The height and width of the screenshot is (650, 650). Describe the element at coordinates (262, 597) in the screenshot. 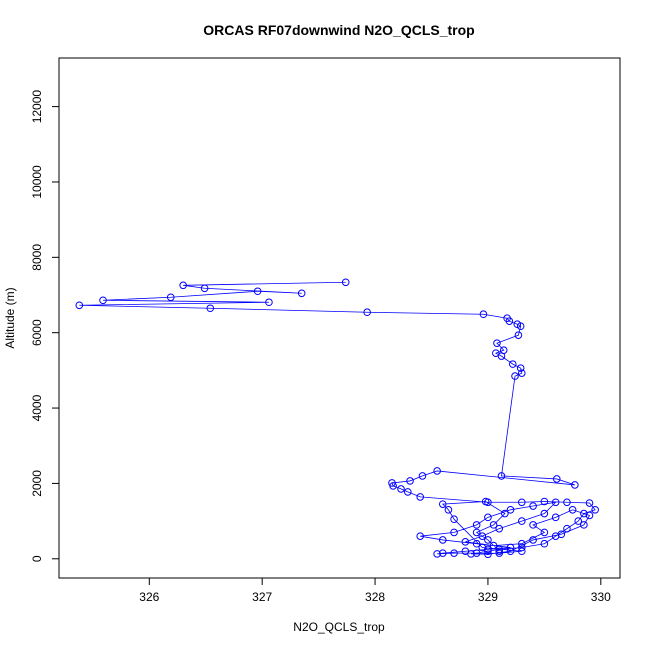

I see `x-tick-label: 327` at that location.